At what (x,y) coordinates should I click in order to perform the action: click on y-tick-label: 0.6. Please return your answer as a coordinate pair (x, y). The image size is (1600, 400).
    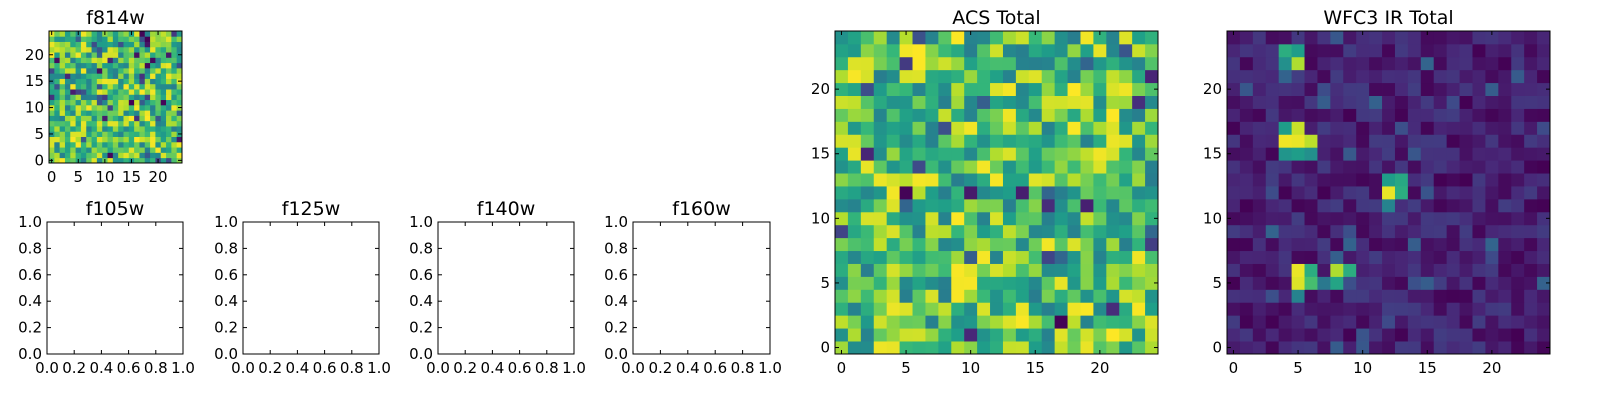
    Looking at the image, I should click on (616, 275).